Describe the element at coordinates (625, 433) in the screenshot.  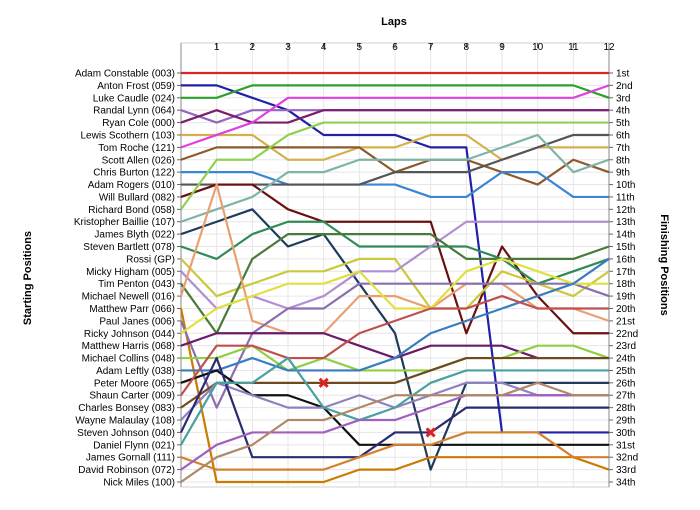
I see `finishing-position-label: 30th` at that location.